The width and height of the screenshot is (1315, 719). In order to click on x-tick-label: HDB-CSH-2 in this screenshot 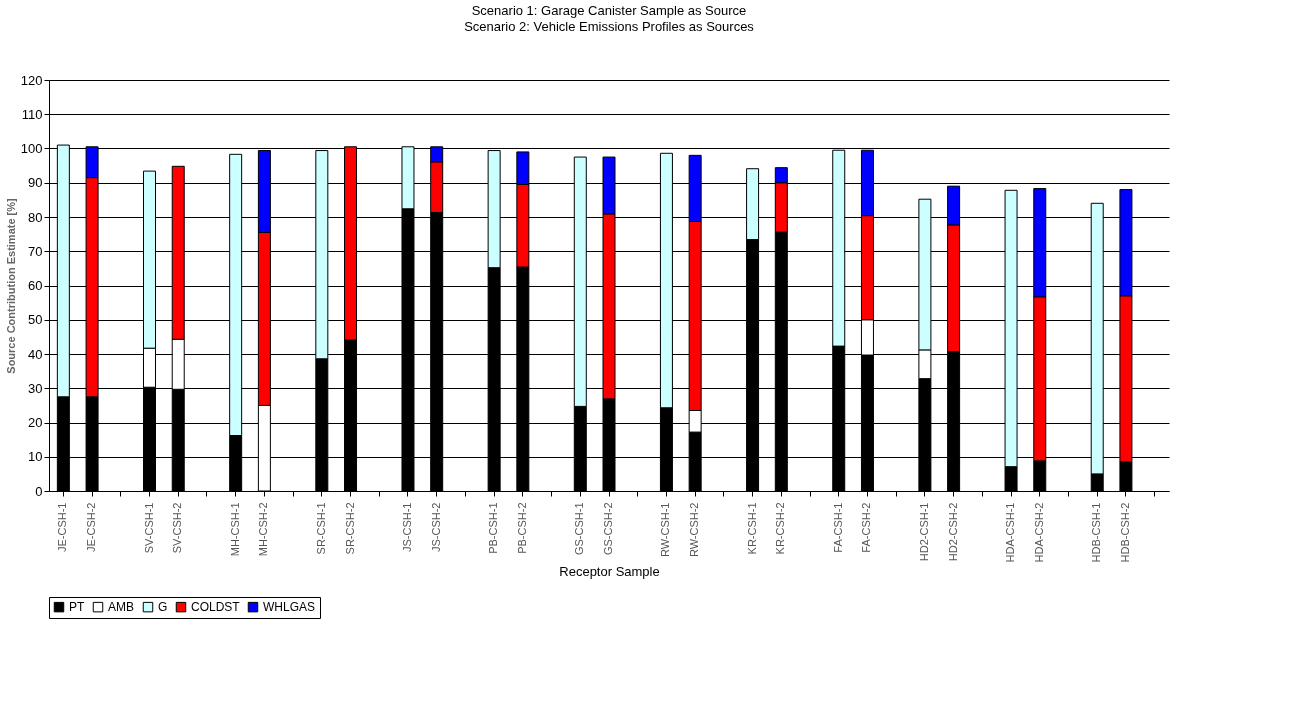, I will do `click(1124, 532)`.